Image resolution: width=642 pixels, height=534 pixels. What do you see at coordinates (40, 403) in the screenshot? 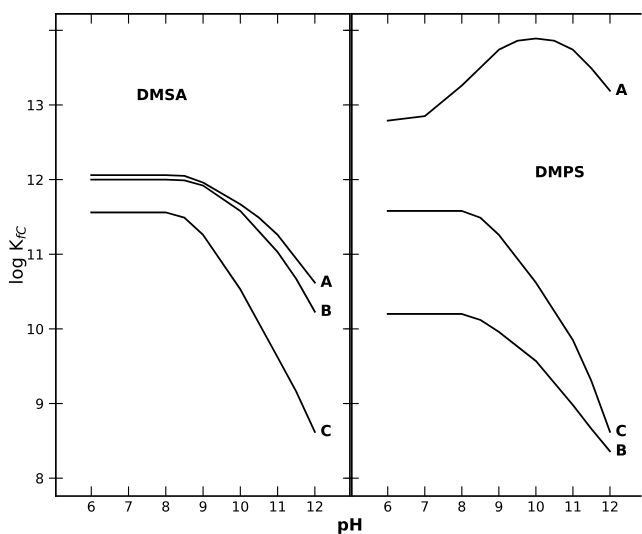
I see `y-tick-label: 9` at bounding box center [40, 403].